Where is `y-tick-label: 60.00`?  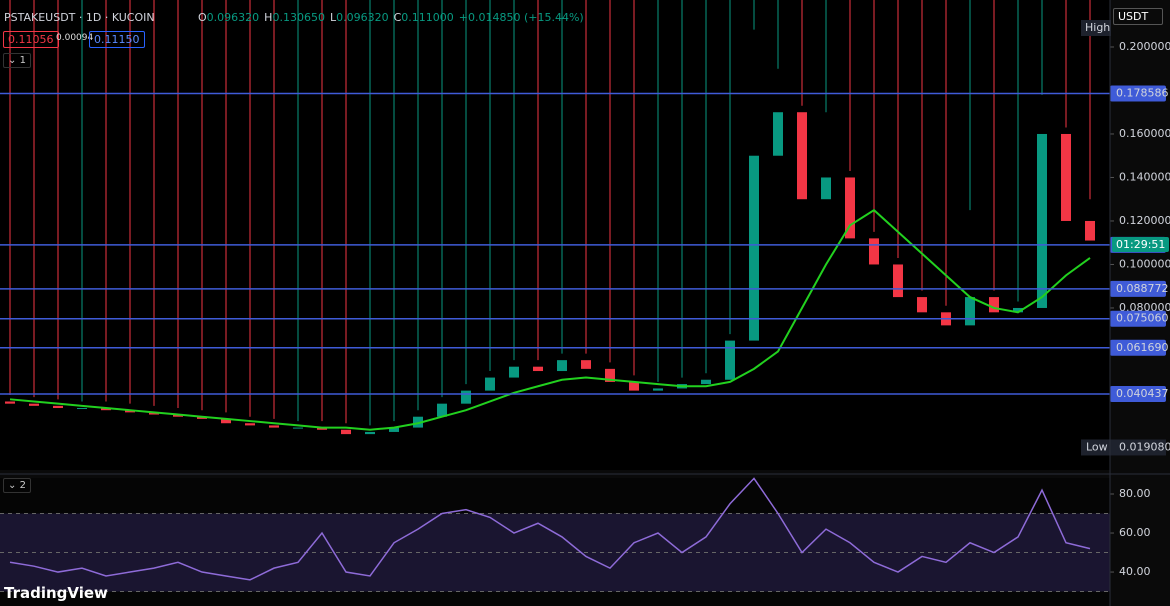
y-tick-label: 60.00 is located at coordinates (1135, 532).